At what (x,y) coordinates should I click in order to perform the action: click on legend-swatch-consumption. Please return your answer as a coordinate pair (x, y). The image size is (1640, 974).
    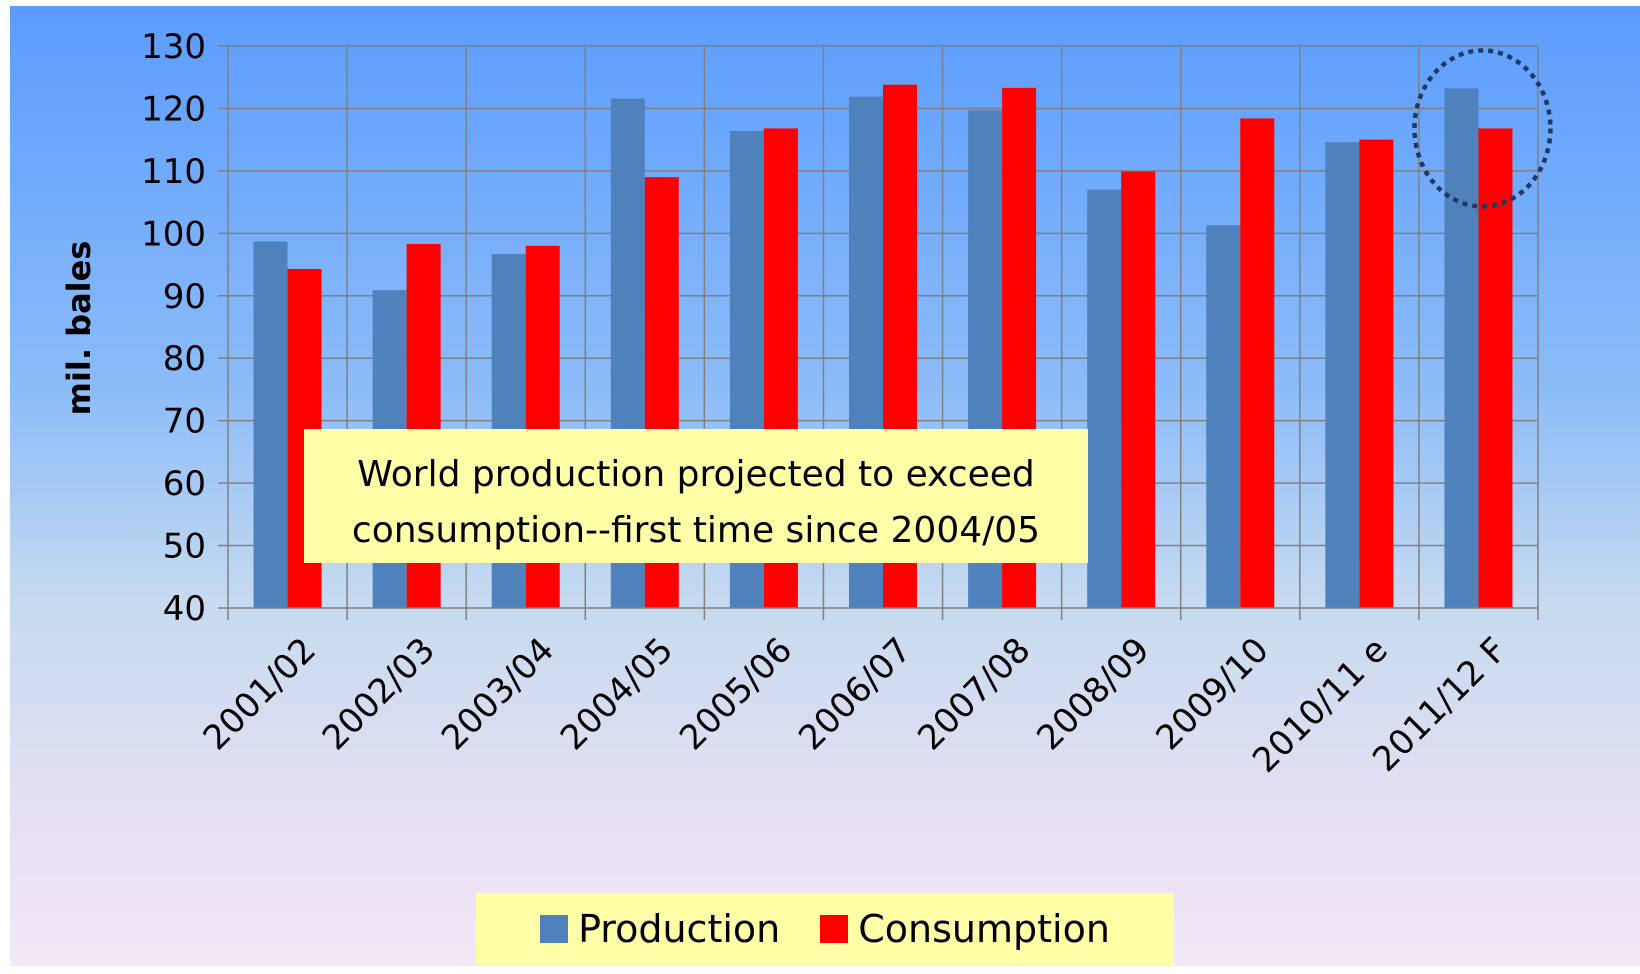
    Looking at the image, I should click on (834, 929).